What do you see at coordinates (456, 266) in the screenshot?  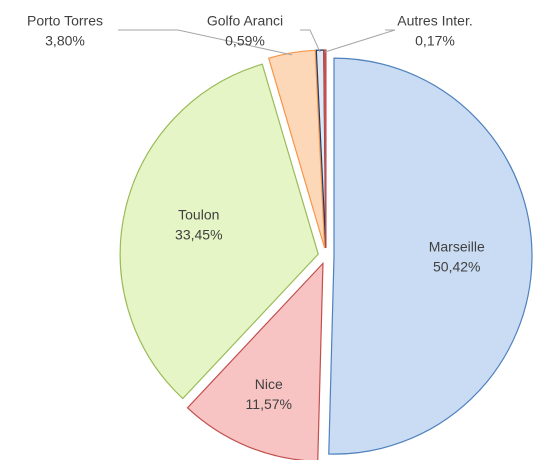 I see `value-label: 50,42%` at bounding box center [456, 266].